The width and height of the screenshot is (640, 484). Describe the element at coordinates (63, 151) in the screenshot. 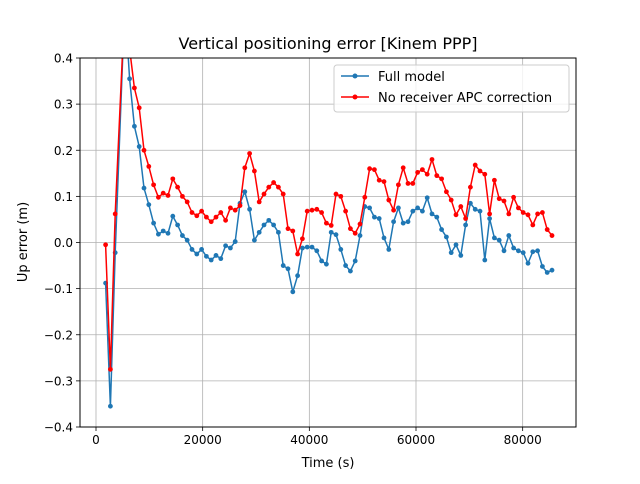

I see `y-tick-label: 0.2` at that location.